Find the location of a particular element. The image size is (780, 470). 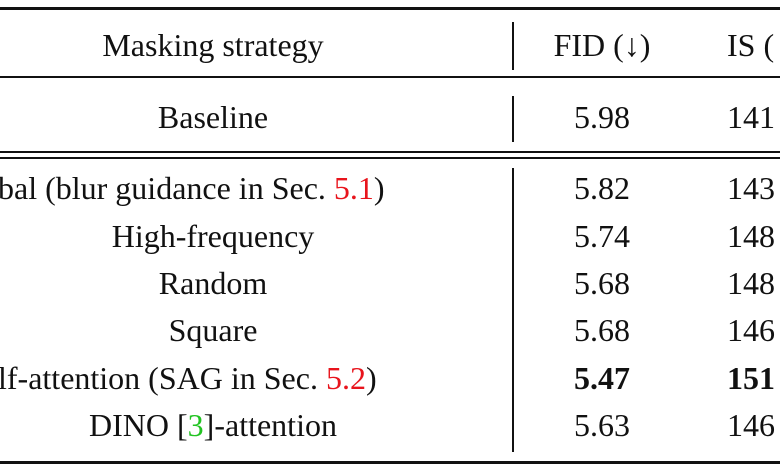

text: High-frequency is located at coordinates (213, 236).